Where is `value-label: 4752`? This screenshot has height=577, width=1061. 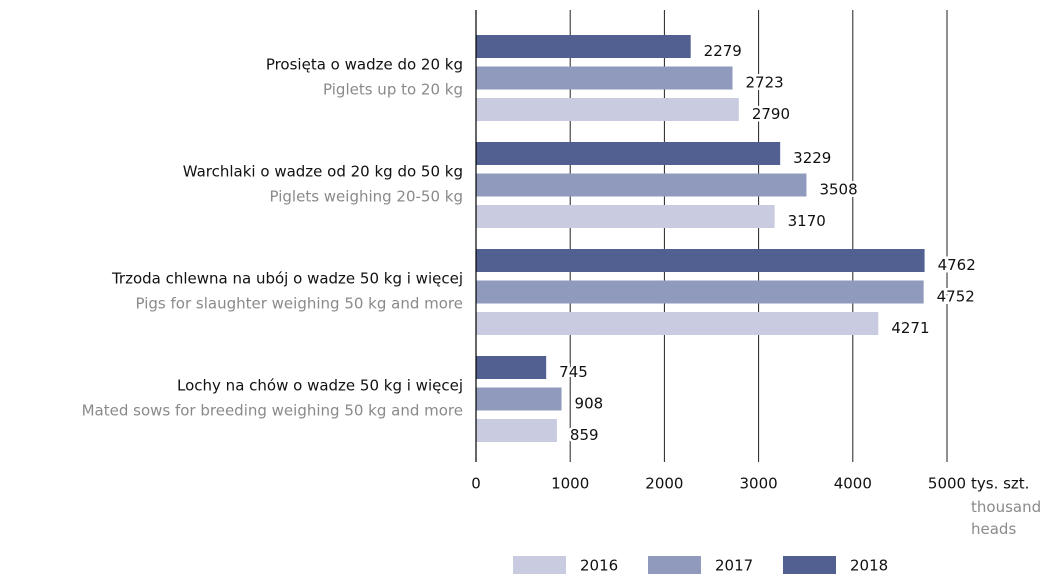
value-label: 4752 is located at coordinates (956, 297).